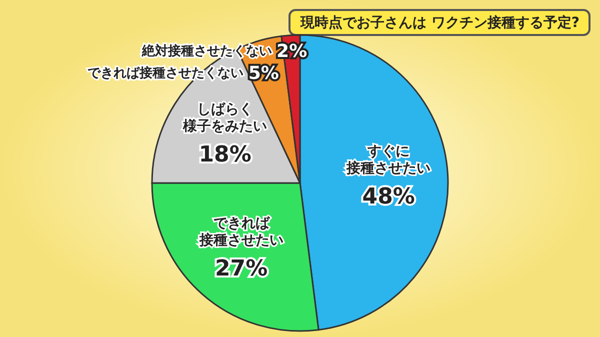  What do you see at coordinates (225, 117) in the screenshot?
I see `slice-label: しばらく様子をみたい` at bounding box center [225, 117].